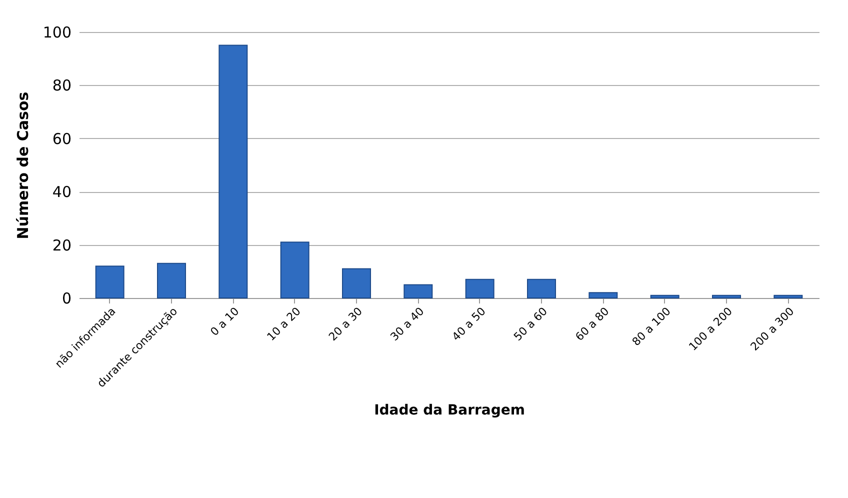 The height and width of the screenshot is (498, 848). What do you see at coordinates (284, 324) in the screenshot?
I see `x-tick-label: 10 a 20` at bounding box center [284, 324].